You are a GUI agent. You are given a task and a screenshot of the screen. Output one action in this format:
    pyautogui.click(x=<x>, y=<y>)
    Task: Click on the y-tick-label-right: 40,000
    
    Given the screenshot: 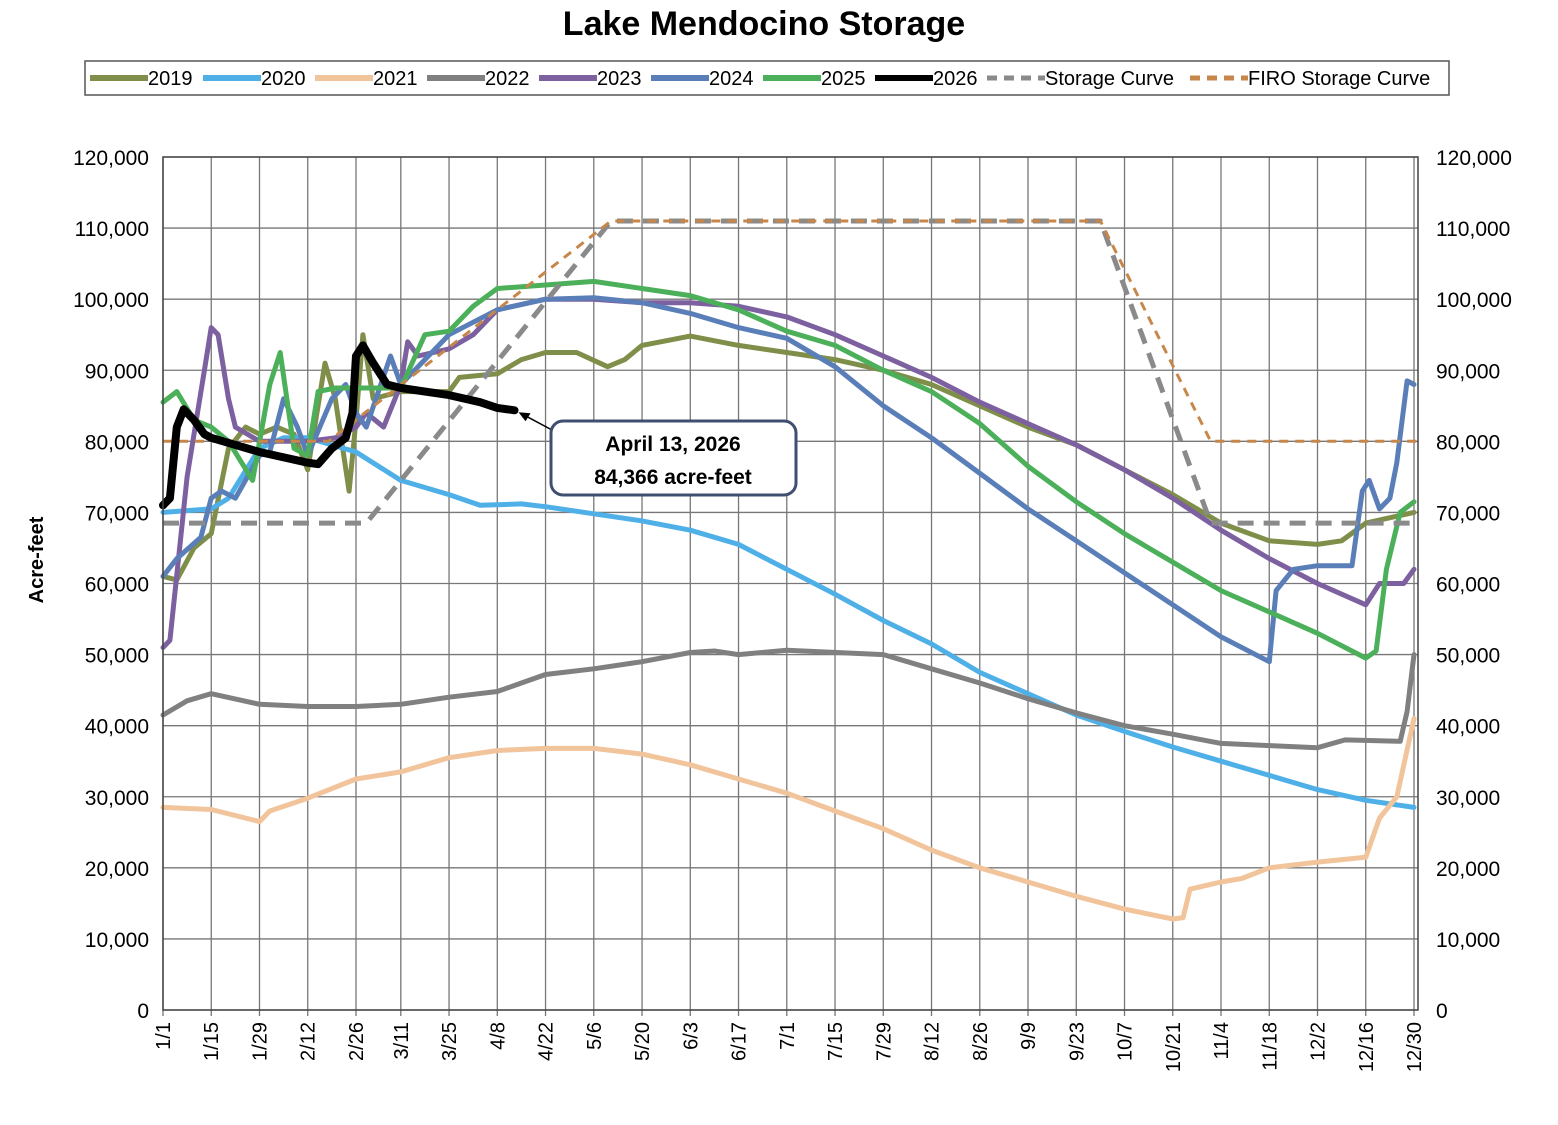 What is the action you would take?
    pyautogui.click(x=1468, y=727)
    